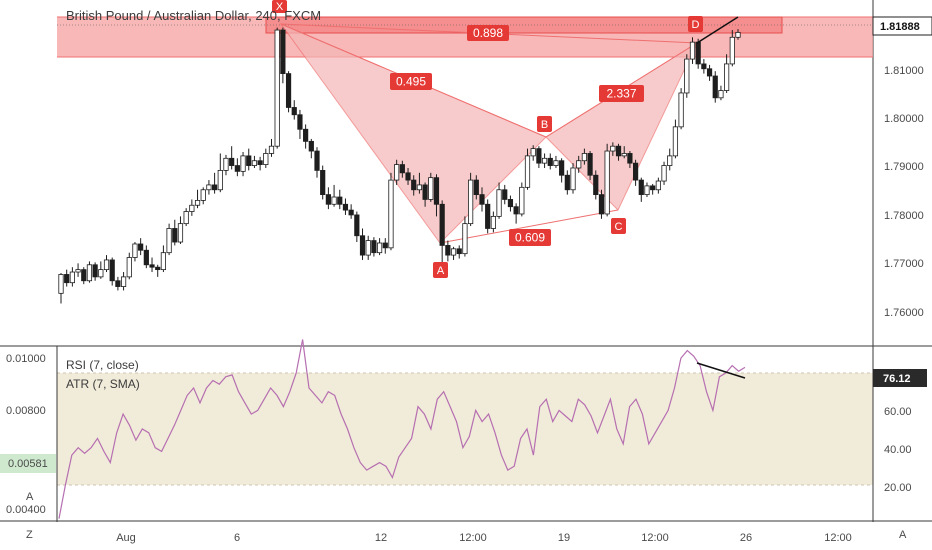 The width and height of the screenshot is (932, 550). I want to click on rsi-axis: 60.00 40.00 20.00 76.12 A, so click(900, 455).